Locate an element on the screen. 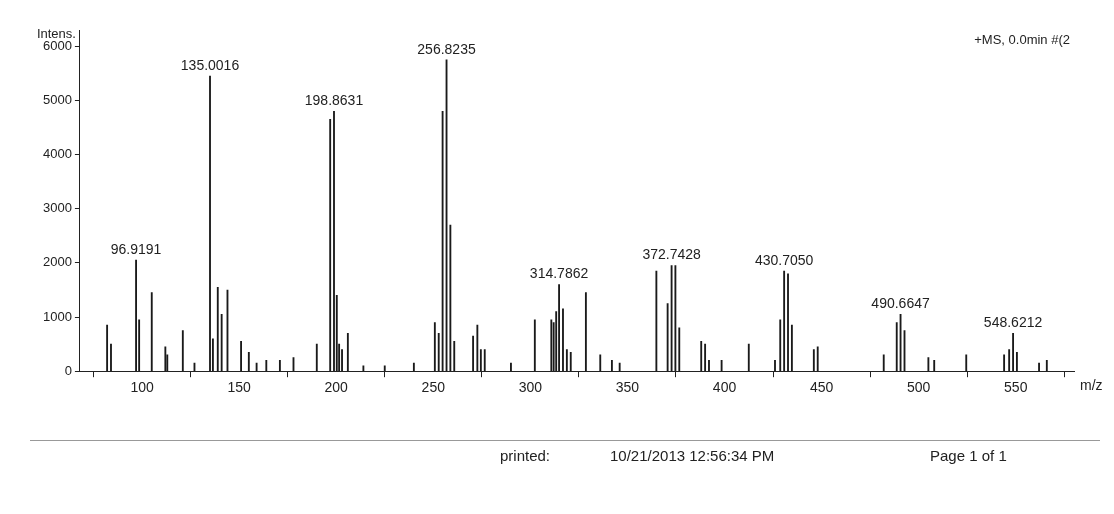 Image resolution: width=1114 pixels, height=514 pixels. annotation: 548.6212 is located at coordinates (1013, 322).